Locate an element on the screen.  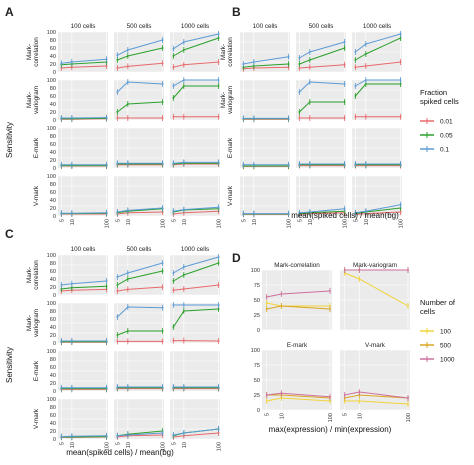
row-strip: variogram is located at coordinates (230, 100).